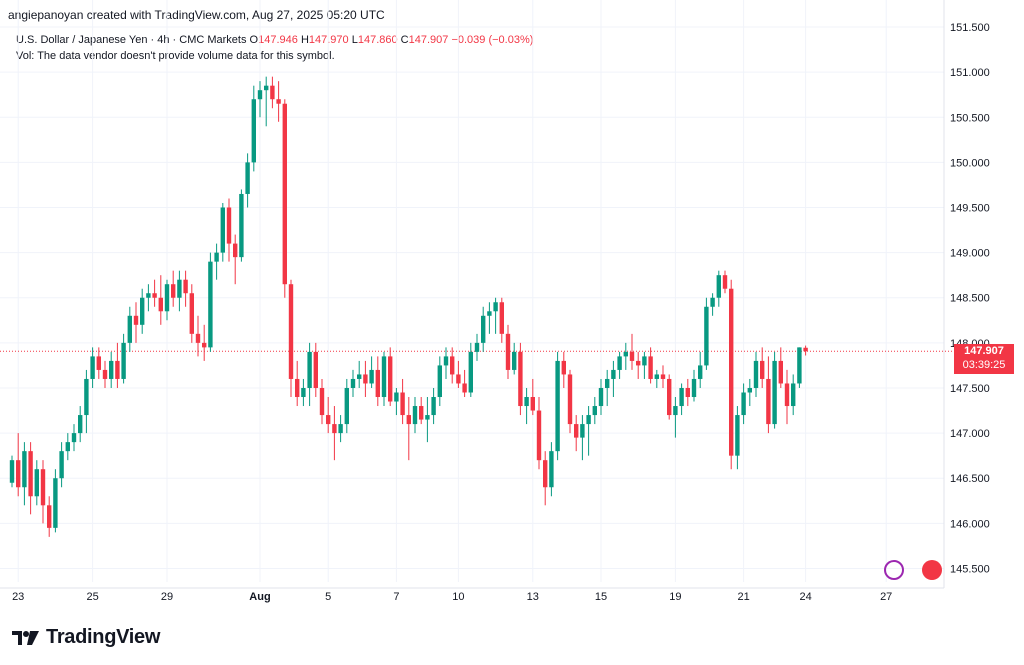 This screenshot has width=1024, height=665. Describe the element at coordinates (805, 597) in the screenshot. I see `x-tick-label: 24` at that location.